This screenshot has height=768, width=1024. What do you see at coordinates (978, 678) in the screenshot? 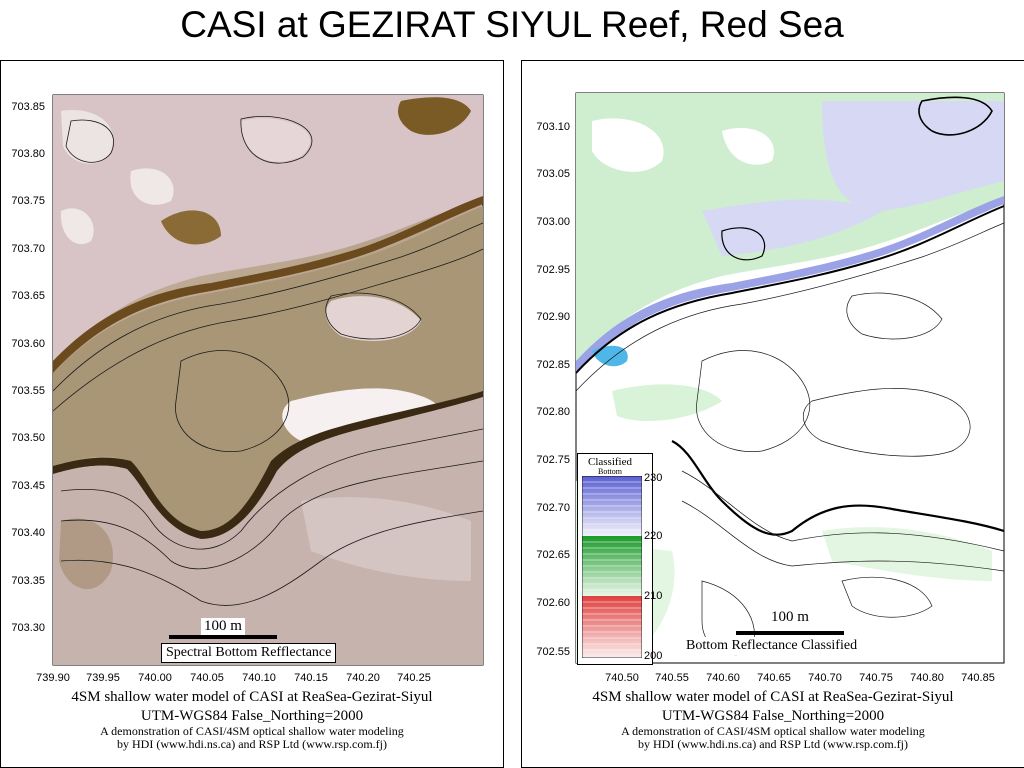
I see `right-x-tick: 740.85` at bounding box center [978, 678].